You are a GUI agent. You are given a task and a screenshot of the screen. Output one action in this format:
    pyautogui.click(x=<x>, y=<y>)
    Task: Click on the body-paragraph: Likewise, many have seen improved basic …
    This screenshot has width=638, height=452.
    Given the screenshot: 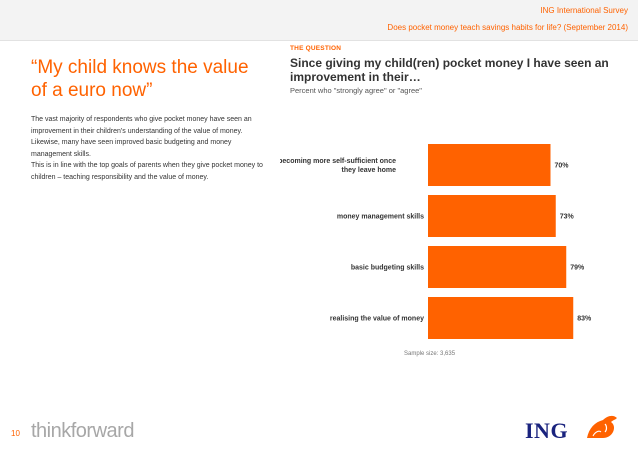 What is the action you would take?
    pyautogui.click(x=131, y=148)
    